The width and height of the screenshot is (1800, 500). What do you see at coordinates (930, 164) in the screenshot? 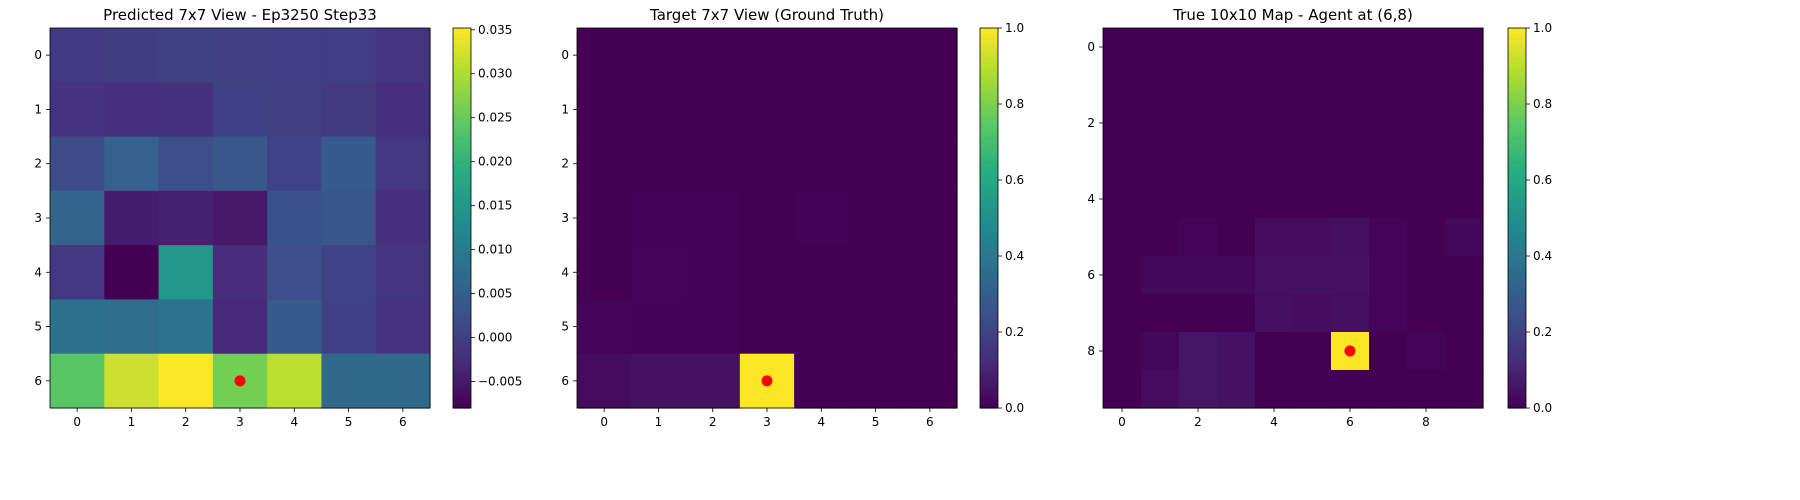
I see `heatmap-cell-r2-c6` at bounding box center [930, 164].